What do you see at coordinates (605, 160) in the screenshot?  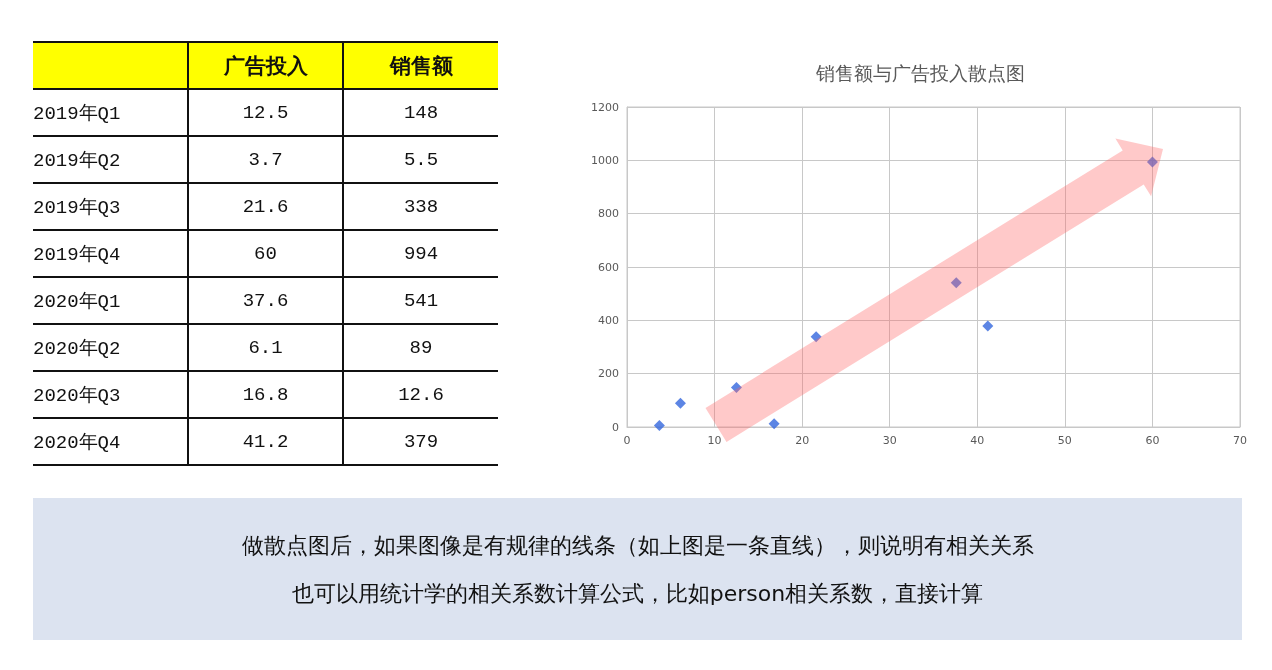 I see `y-tick-label: 1000` at bounding box center [605, 160].